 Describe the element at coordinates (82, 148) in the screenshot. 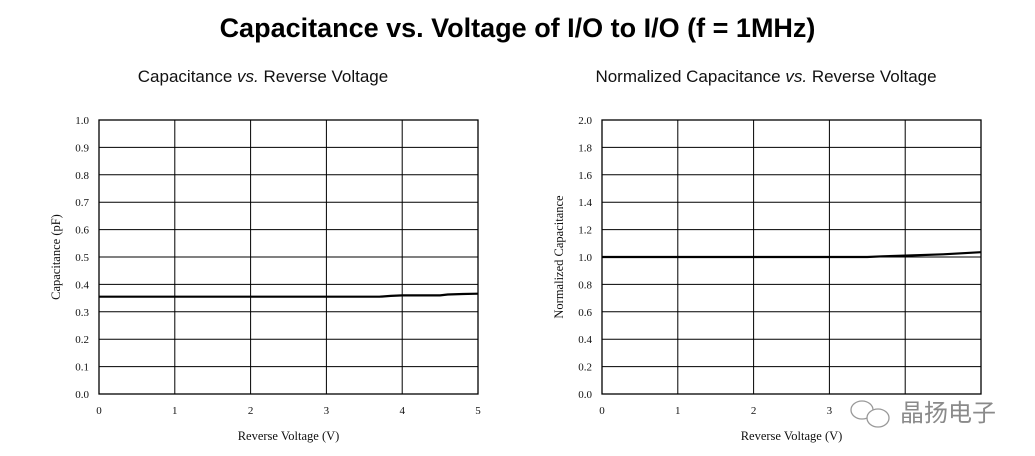

I see `y-tick-label: 0.9` at that location.